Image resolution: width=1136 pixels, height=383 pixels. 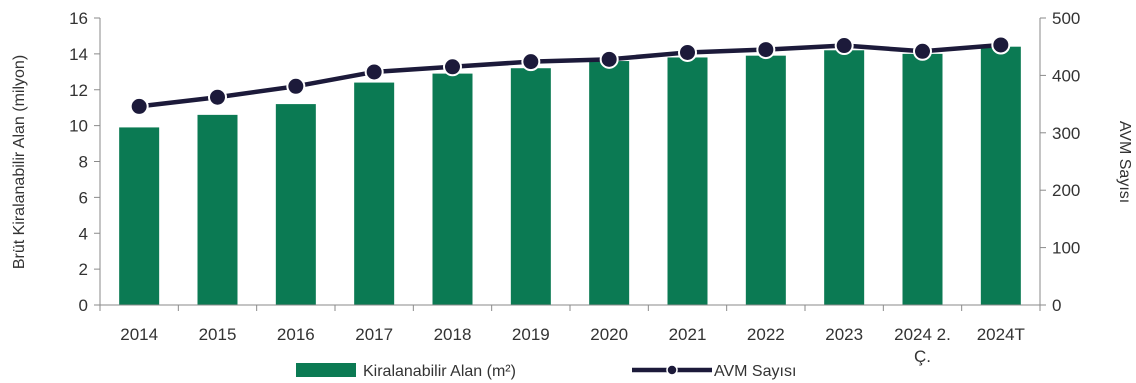 I want to click on left-axis-tick-labels: 0 2 4 6 8 10 12 14 16, so click(x=78, y=162).